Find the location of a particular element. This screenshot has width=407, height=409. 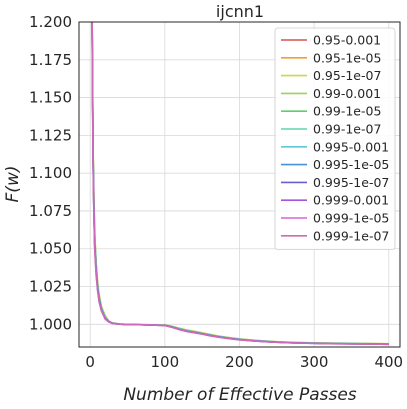

y-tick-label: 1.025 is located at coordinates (50, 287).